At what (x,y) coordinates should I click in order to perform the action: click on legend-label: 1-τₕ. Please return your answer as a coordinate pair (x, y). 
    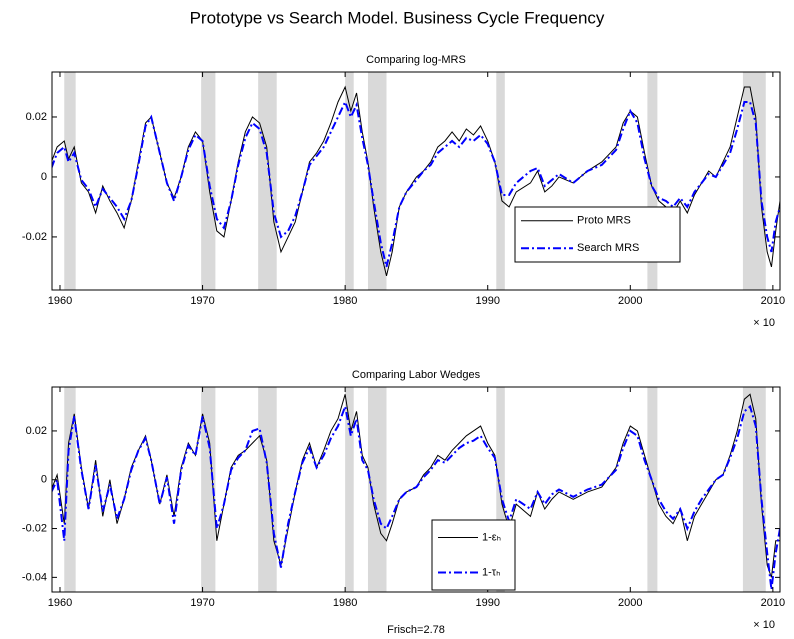
    Looking at the image, I should click on (491, 572).